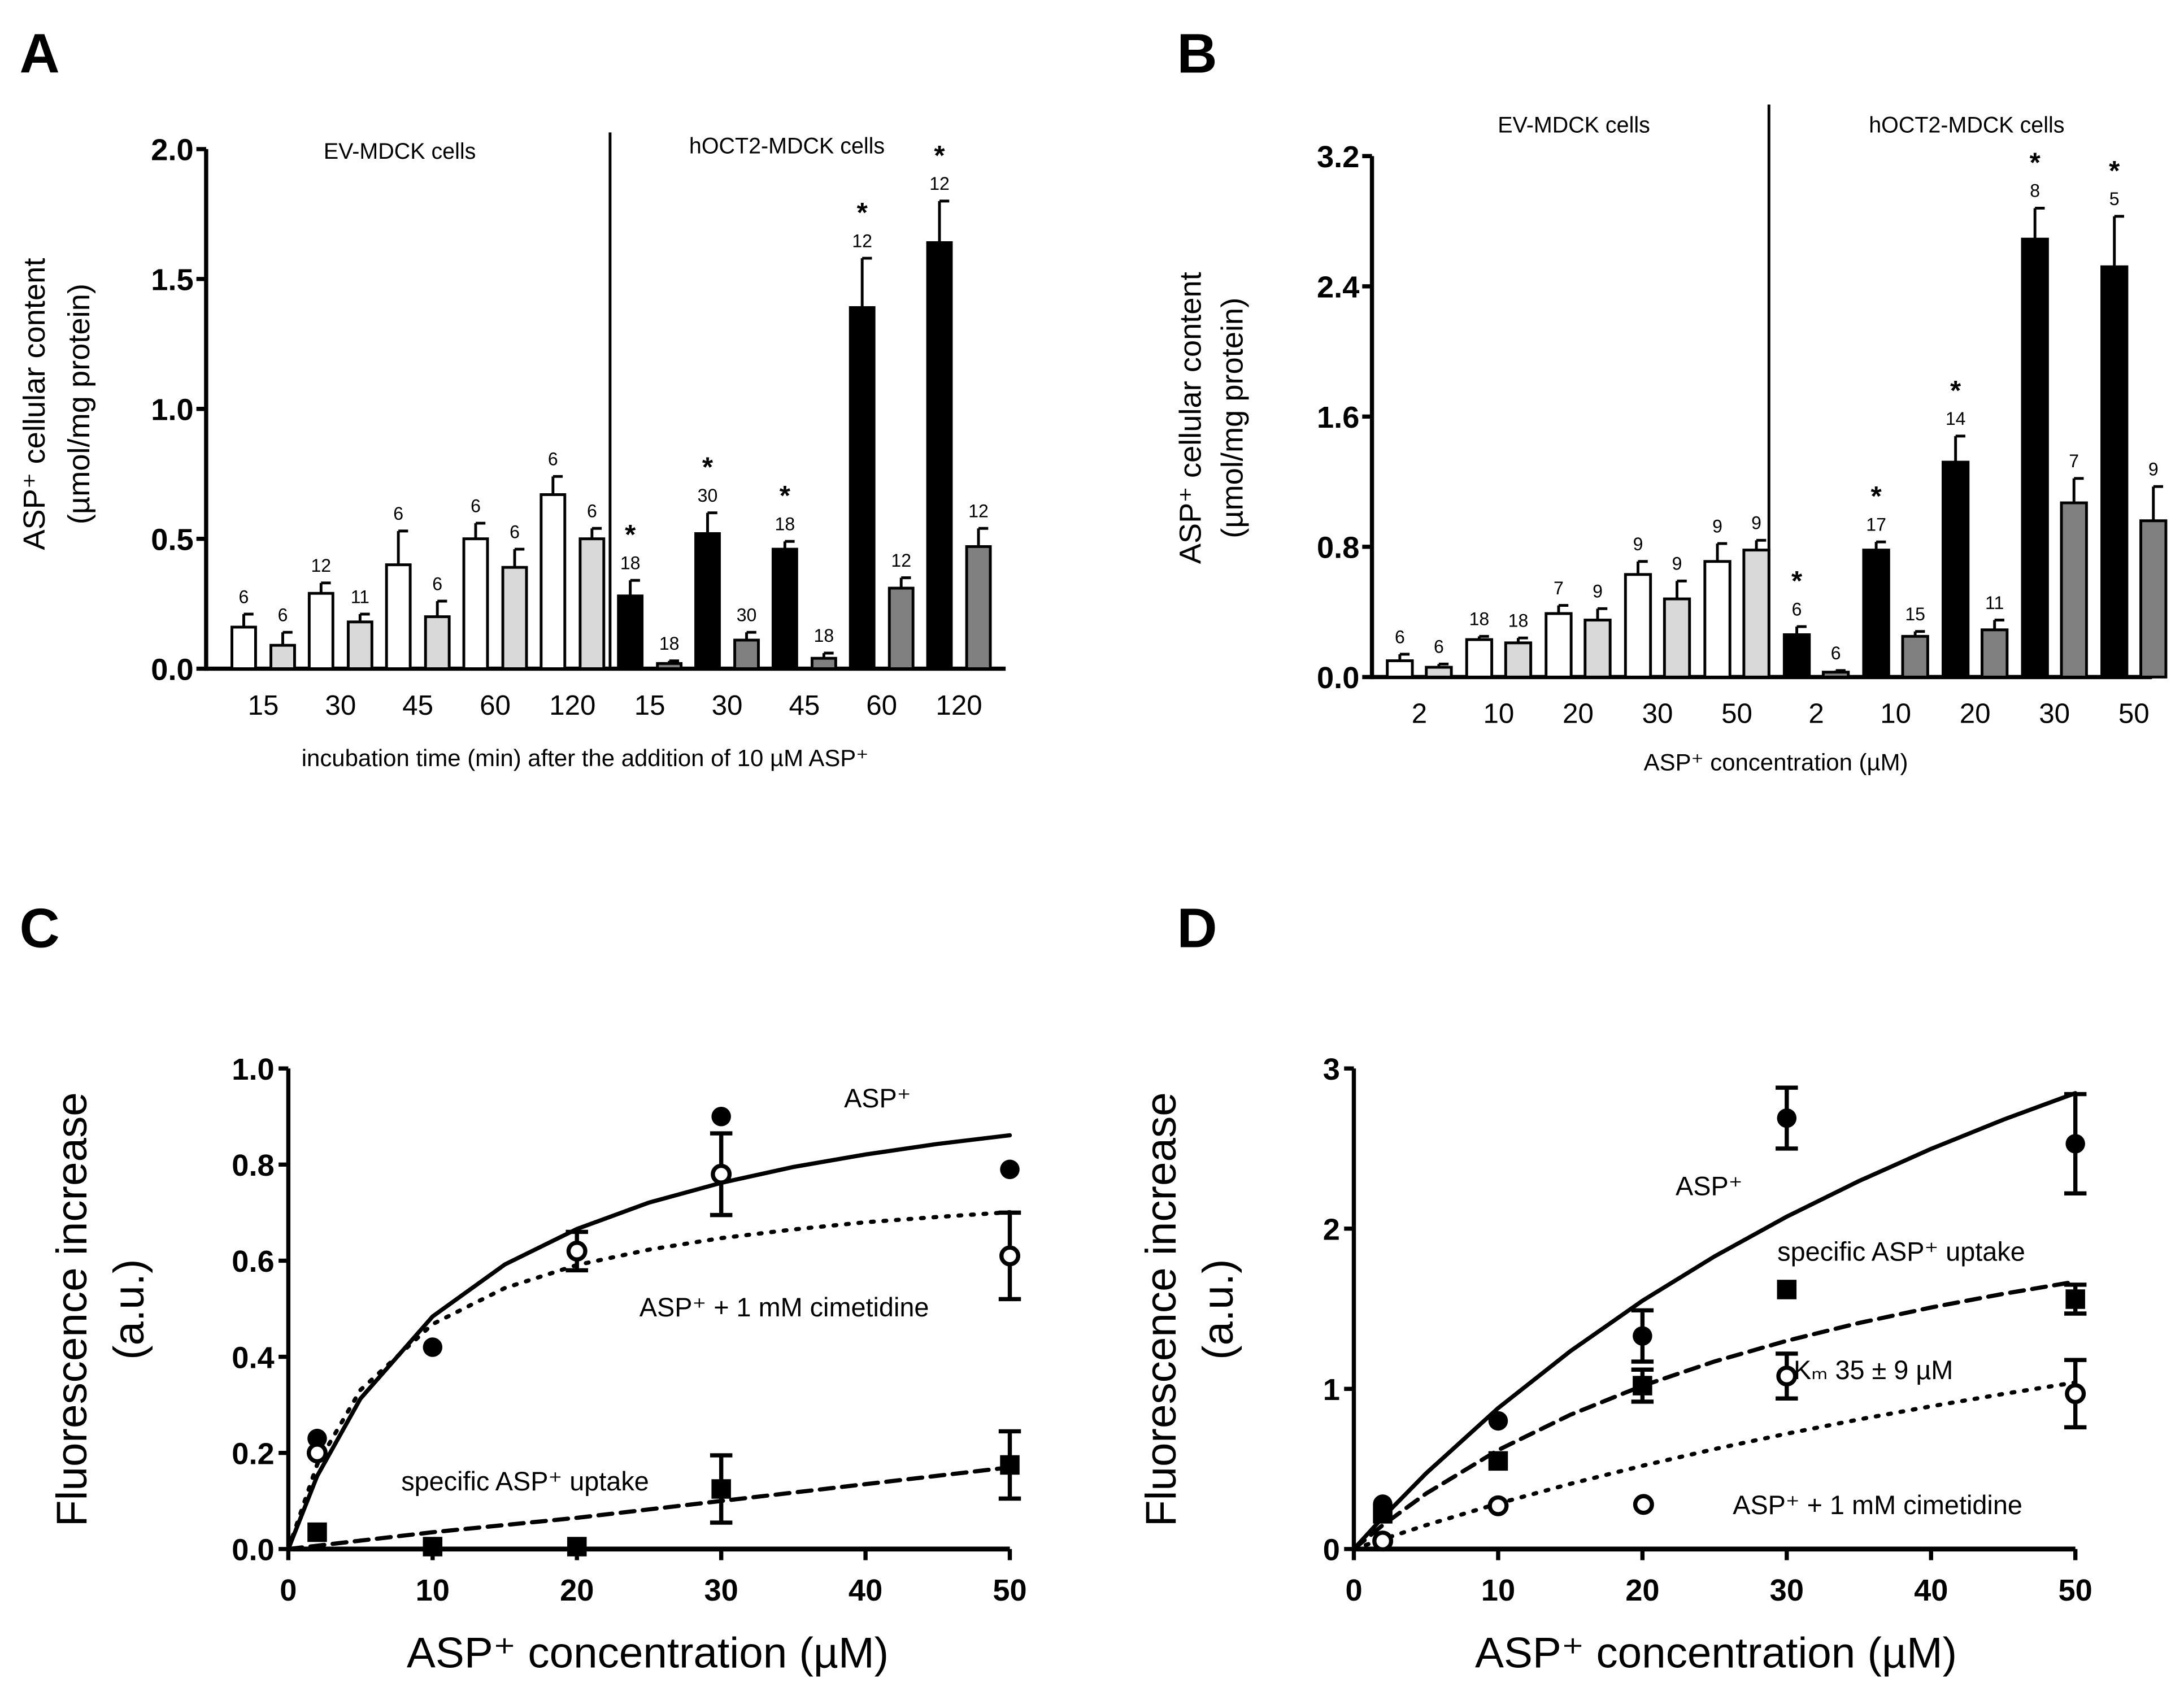 This screenshot has height=1687, width=2184. I want to click on sample-size-label: 8, so click(2035, 191).